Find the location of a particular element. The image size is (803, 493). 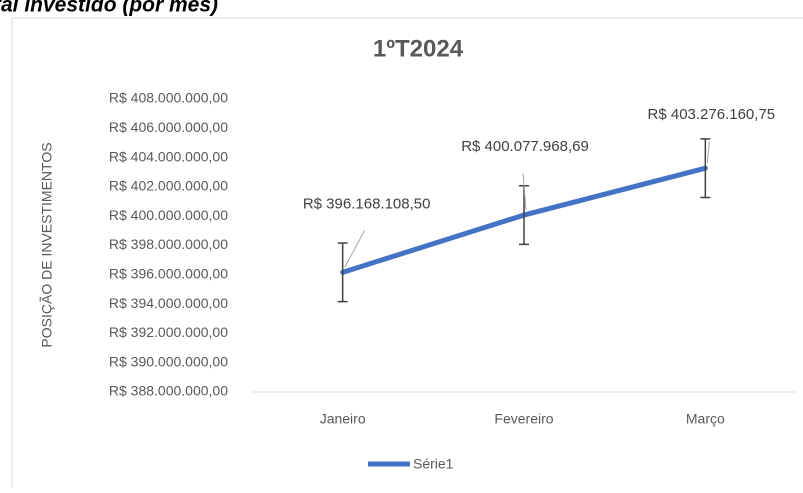

y-tick-label: R$ 392.000.000,00 is located at coordinates (168, 332).